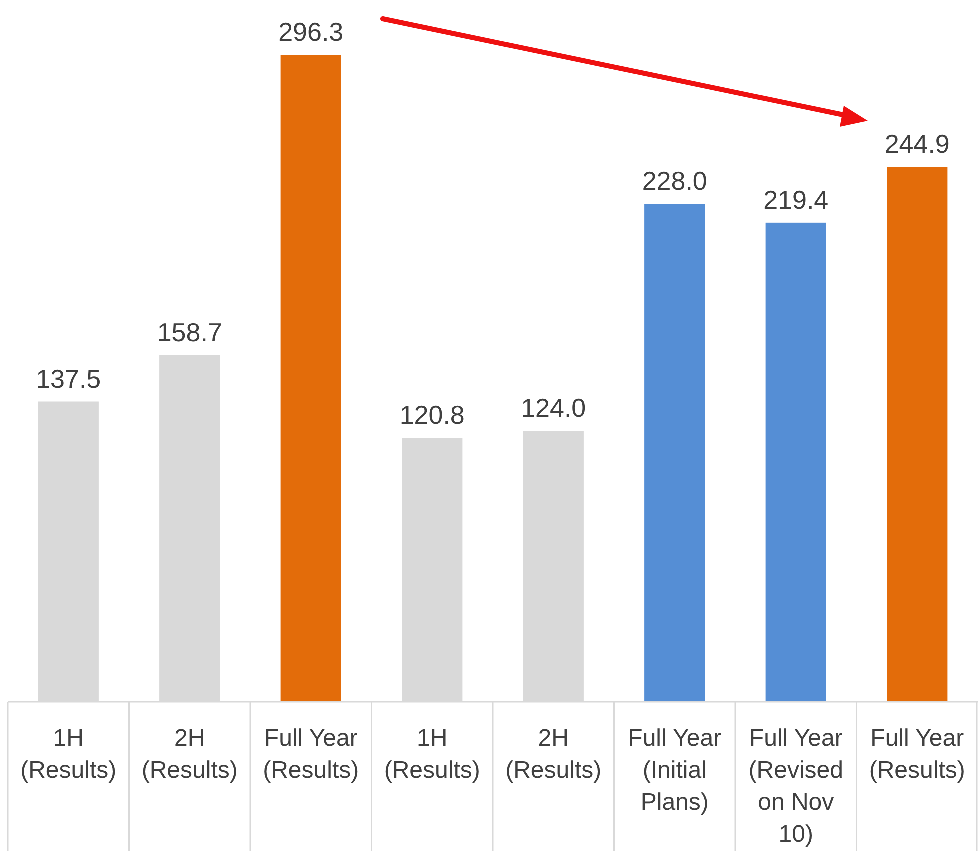 This screenshot has height=851, width=978. What do you see at coordinates (796, 786) in the screenshot?
I see `x-tick-label: Full Year (Revised on Nov 10)` at bounding box center [796, 786].